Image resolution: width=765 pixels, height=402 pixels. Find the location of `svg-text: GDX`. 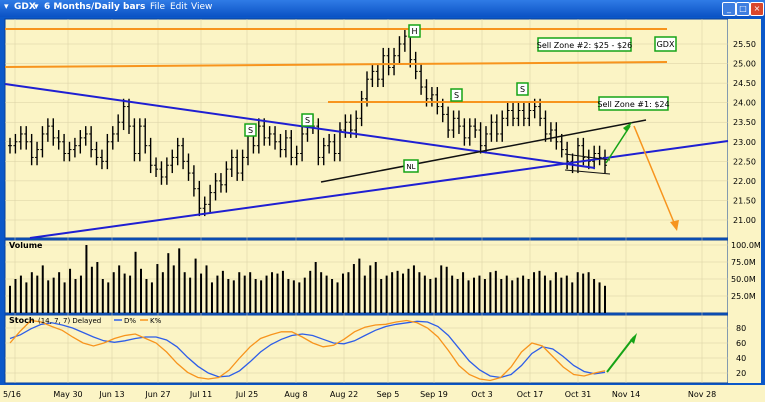

svg-text: GDX is located at coordinates (666, 44).